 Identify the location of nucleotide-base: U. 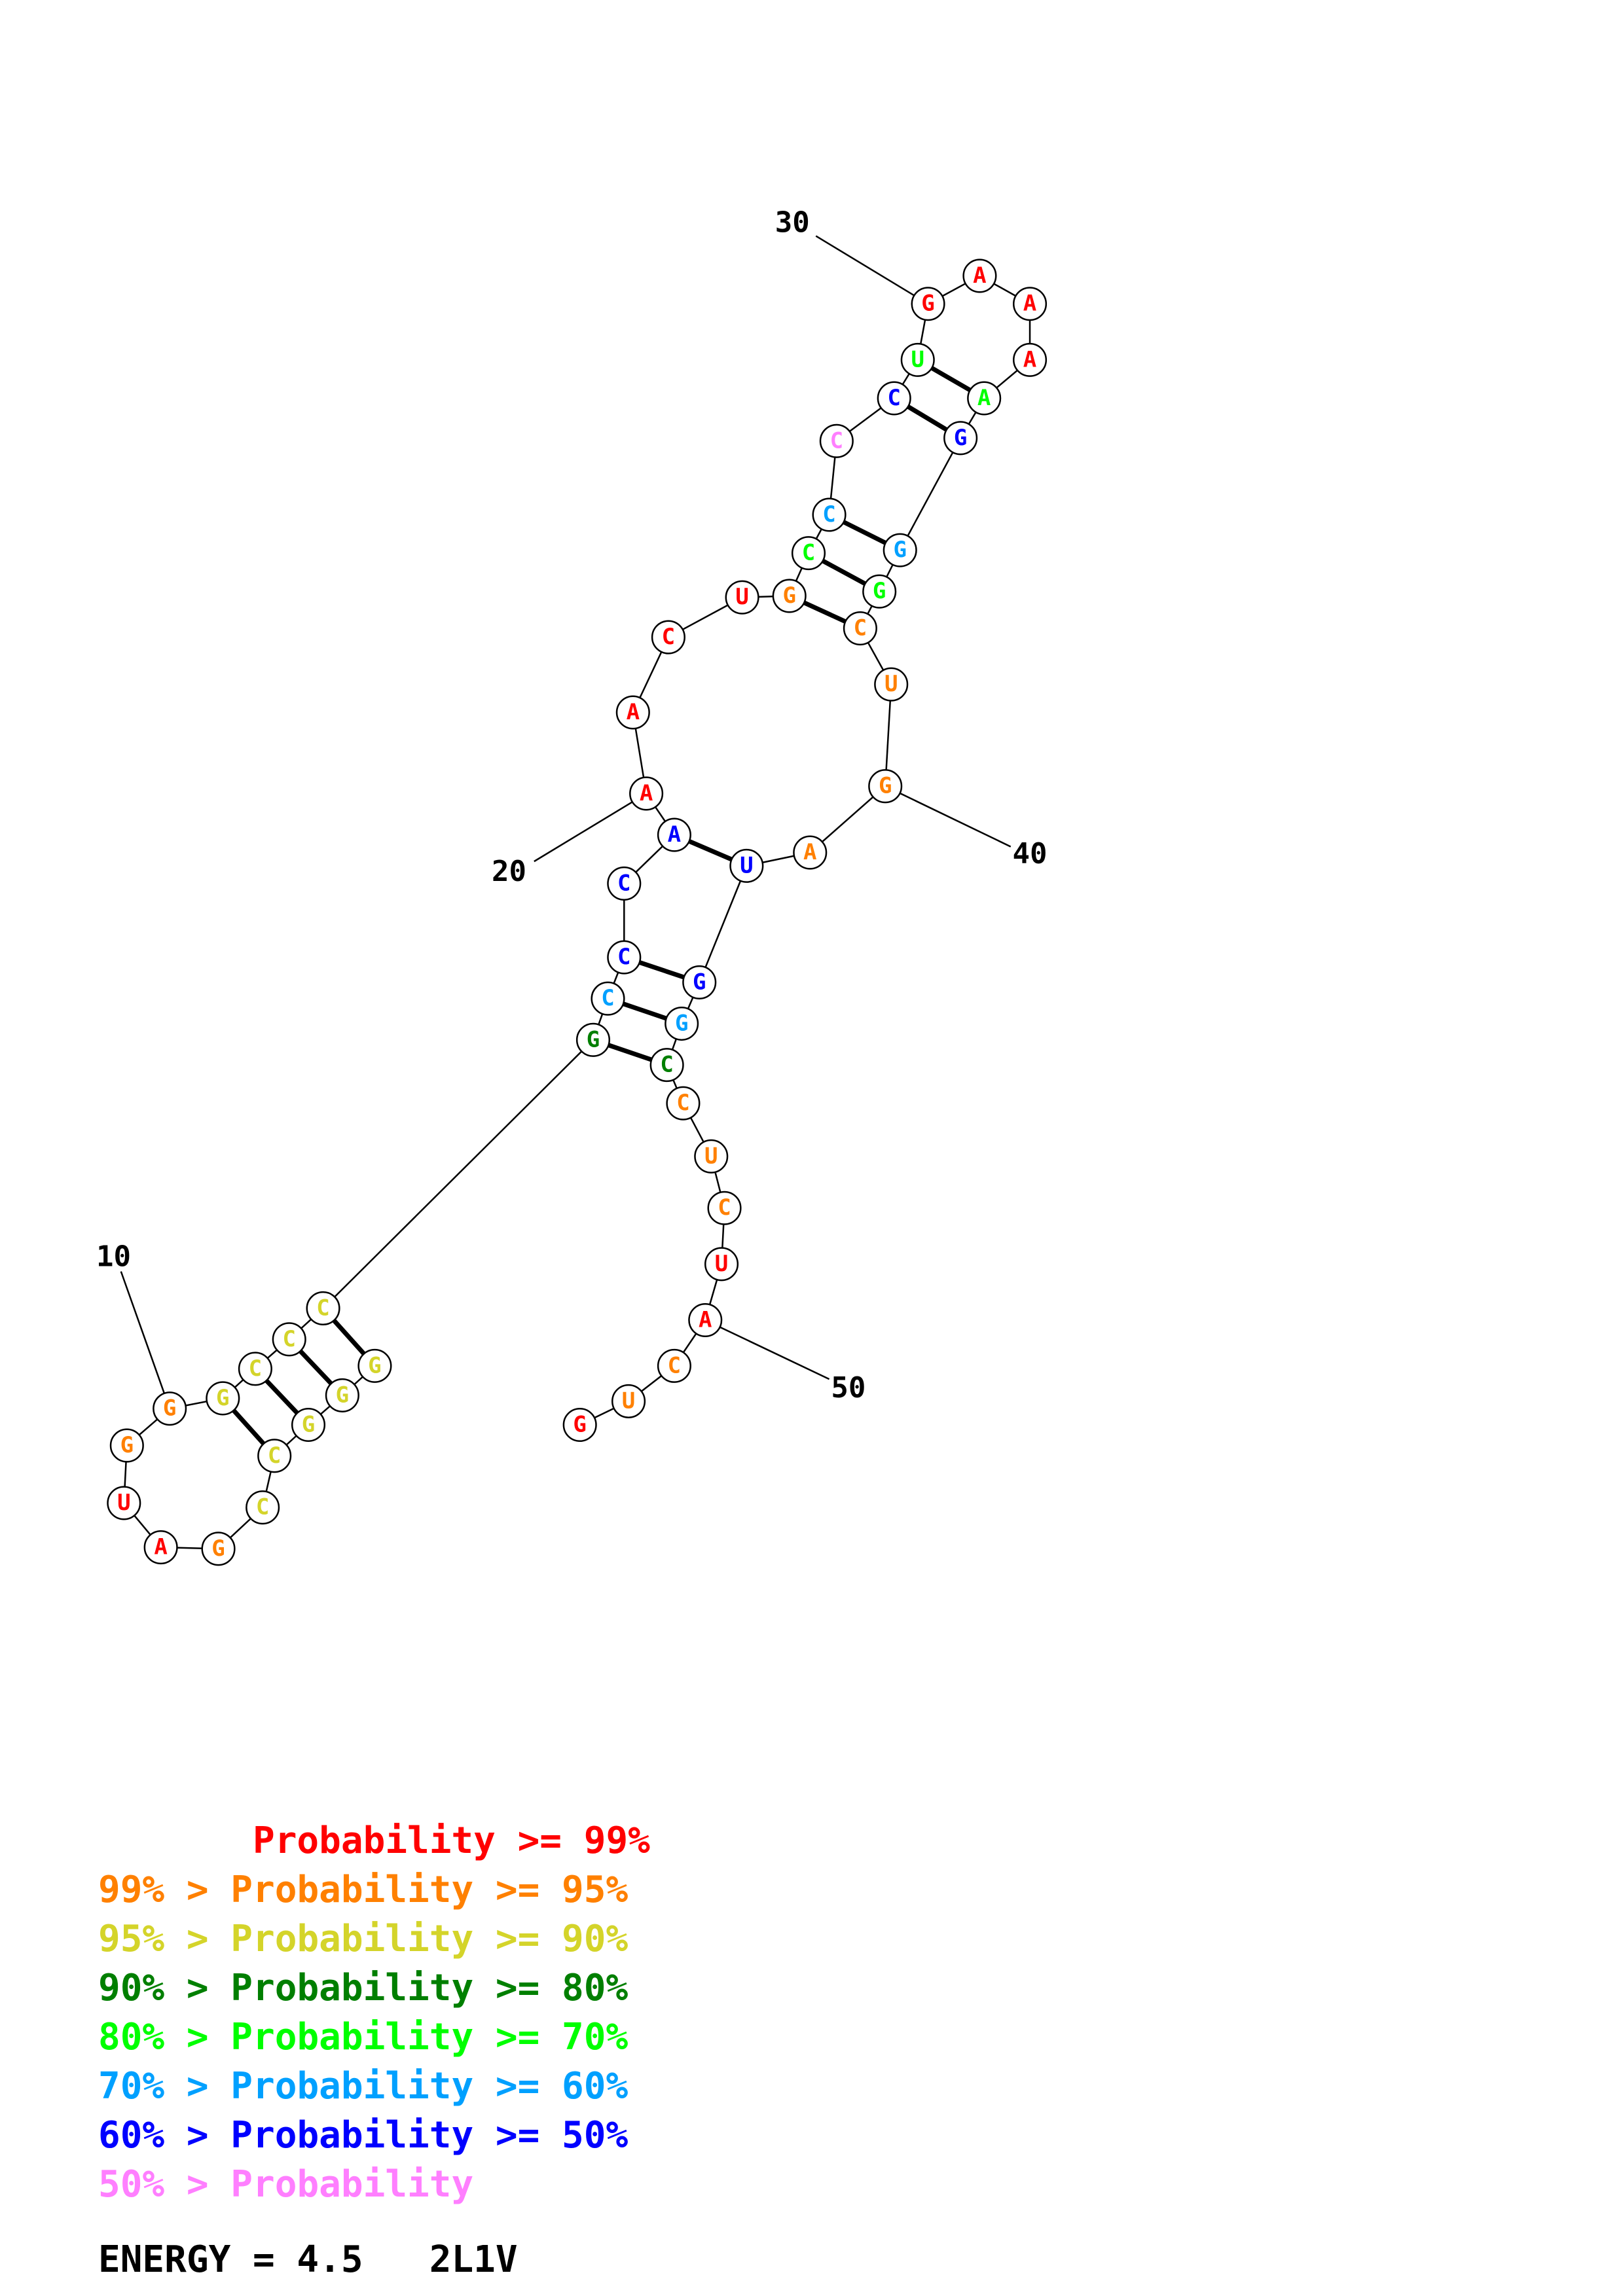
(917, 359).